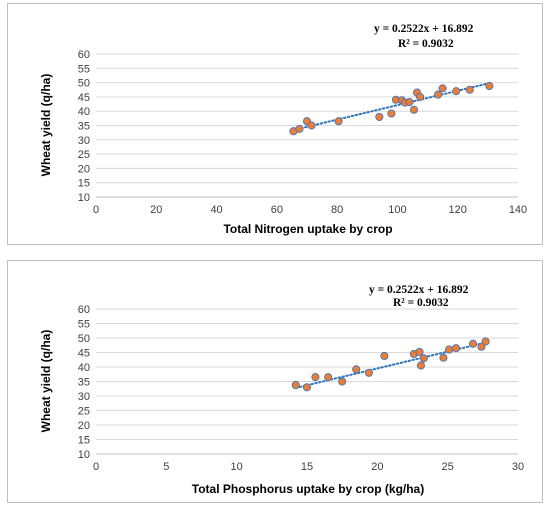 The height and width of the screenshot is (509, 550). Describe the element at coordinates (448, 467) in the screenshot. I see `x-tick-label: 25` at that location.